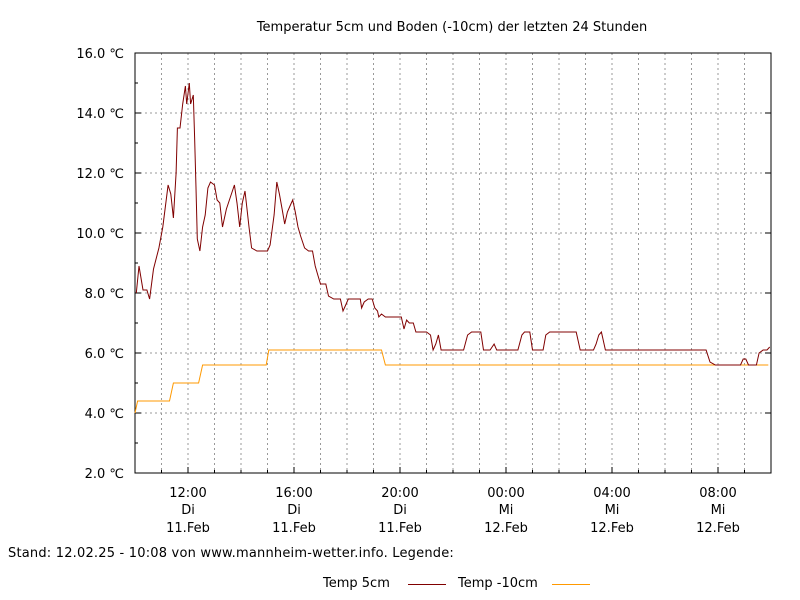 The height and width of the screenshot is (600, 800). What do you see at coordinates (104, 474) in the screenshot?
I see `y-tick-label: 2.0 ℃` at bounding box center [104, 474].